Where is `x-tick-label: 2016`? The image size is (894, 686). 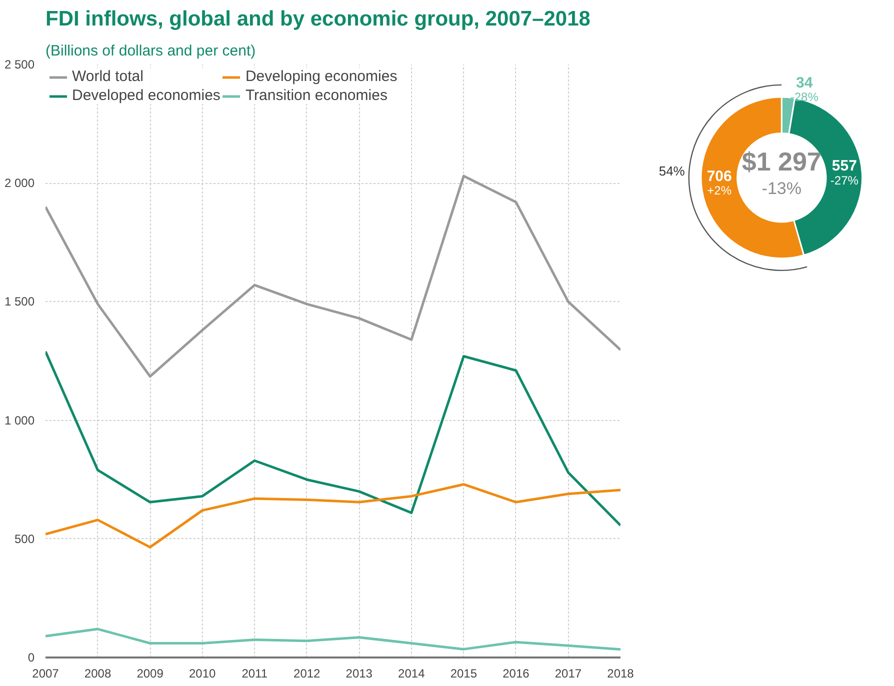 x-tick-label: 2016 is located at coordinates (516, 673).